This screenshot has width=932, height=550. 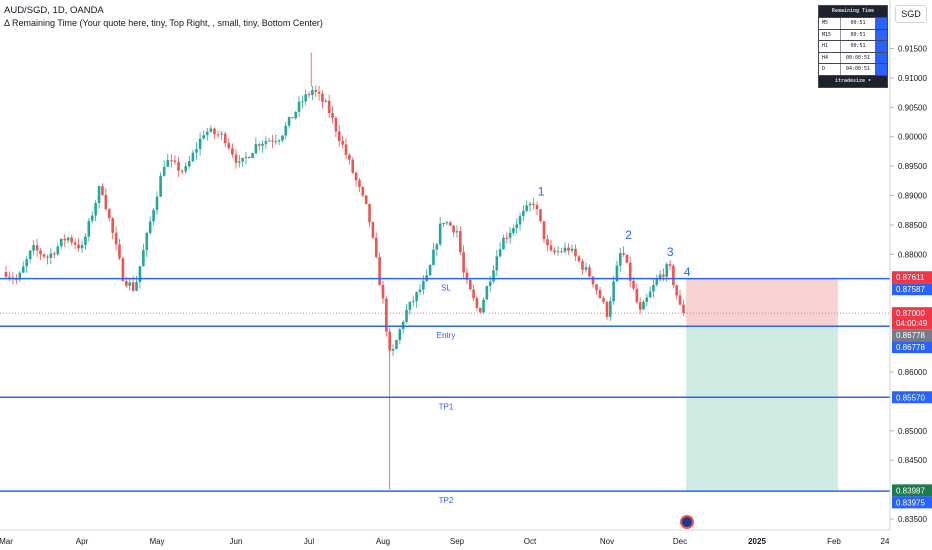 What do you see at coordinates (607, 541) in the screenshot?
I see `x-tick-label: Nov` at bounding box center [607, 541].